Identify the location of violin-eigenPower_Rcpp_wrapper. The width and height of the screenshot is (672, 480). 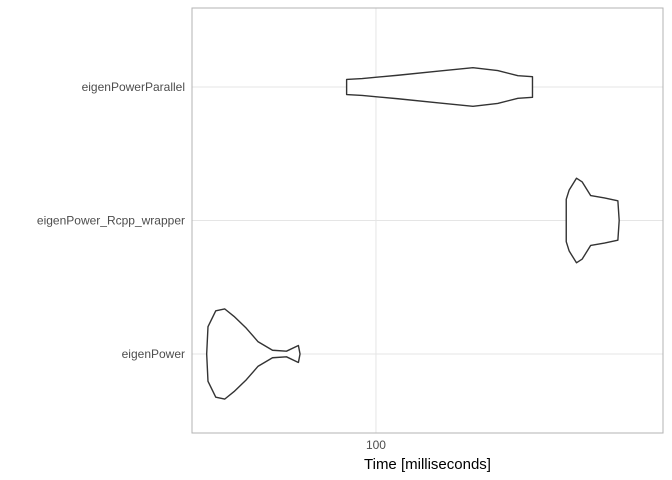
(592, 220).